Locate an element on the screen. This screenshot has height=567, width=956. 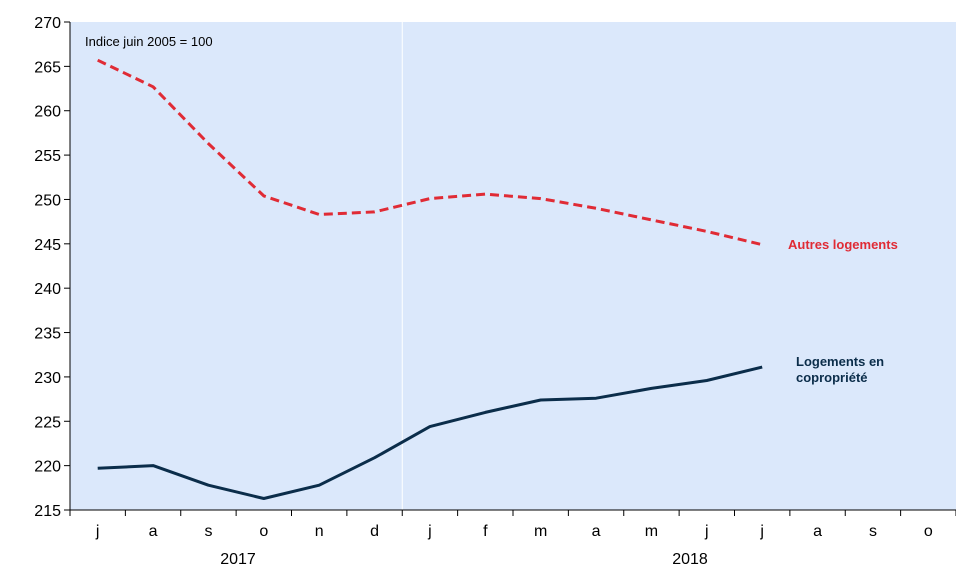
year-label-2017: 2017 is located at coordinates (238, 559).